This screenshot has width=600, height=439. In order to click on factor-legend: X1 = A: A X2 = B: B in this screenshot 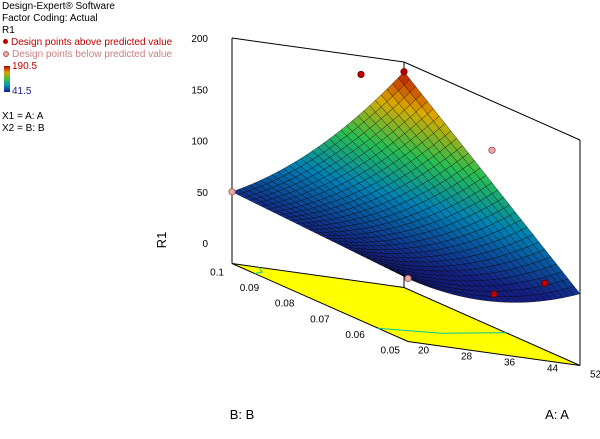, I will do `click(23, 123)`.